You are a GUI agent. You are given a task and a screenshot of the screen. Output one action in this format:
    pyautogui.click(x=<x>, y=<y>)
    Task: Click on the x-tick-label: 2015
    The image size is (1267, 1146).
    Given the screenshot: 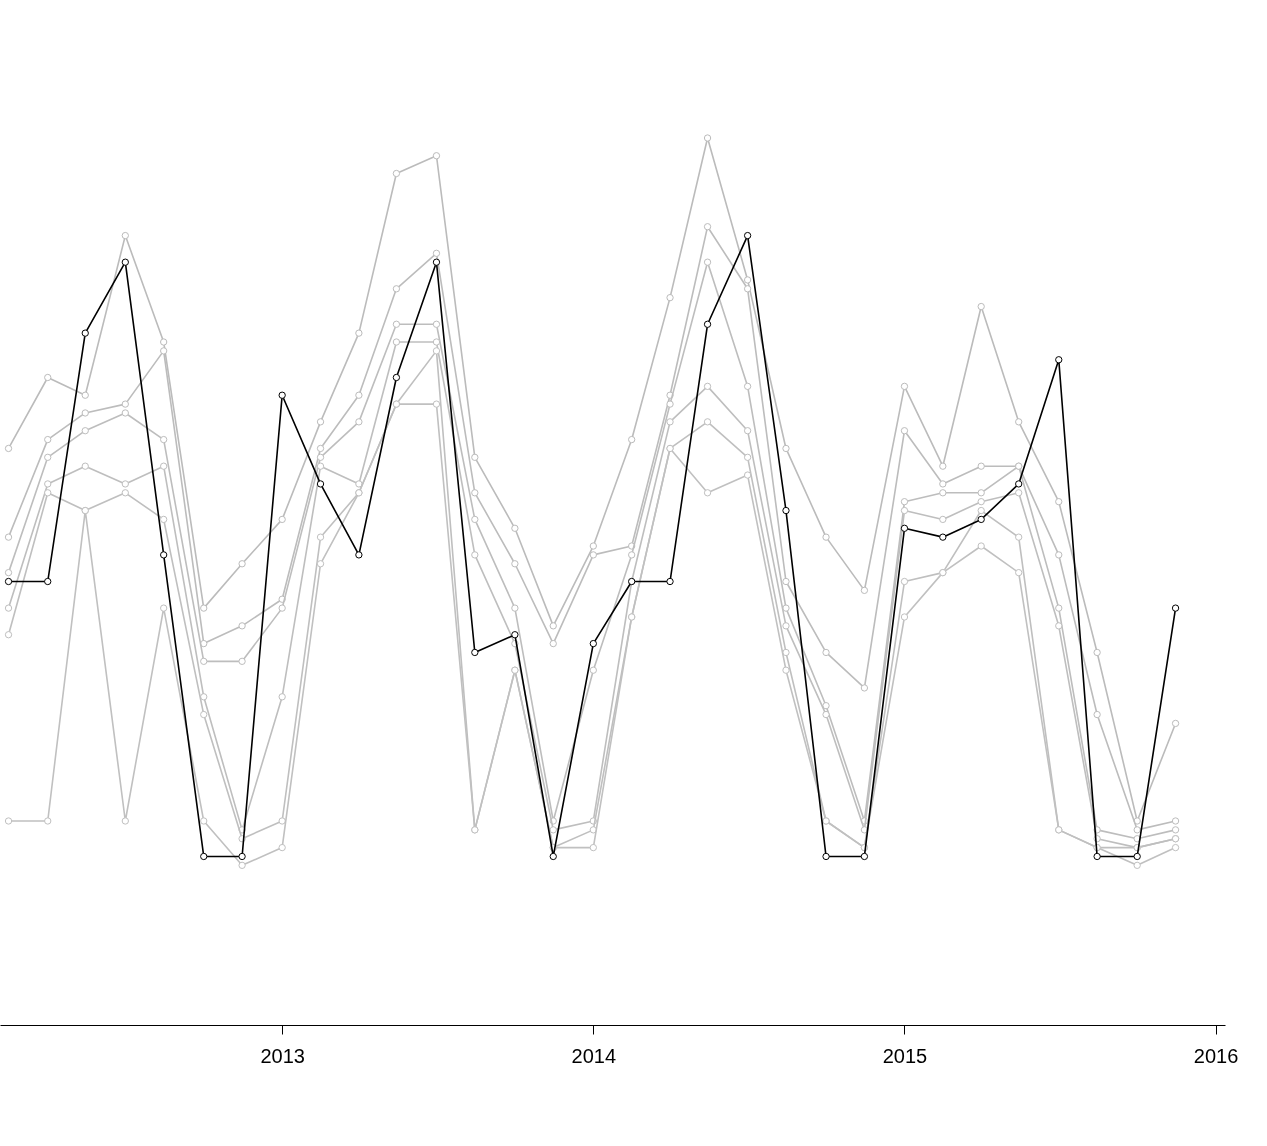 What is the action you would take?
    pyautogui.click(x=905, y=1055)
    